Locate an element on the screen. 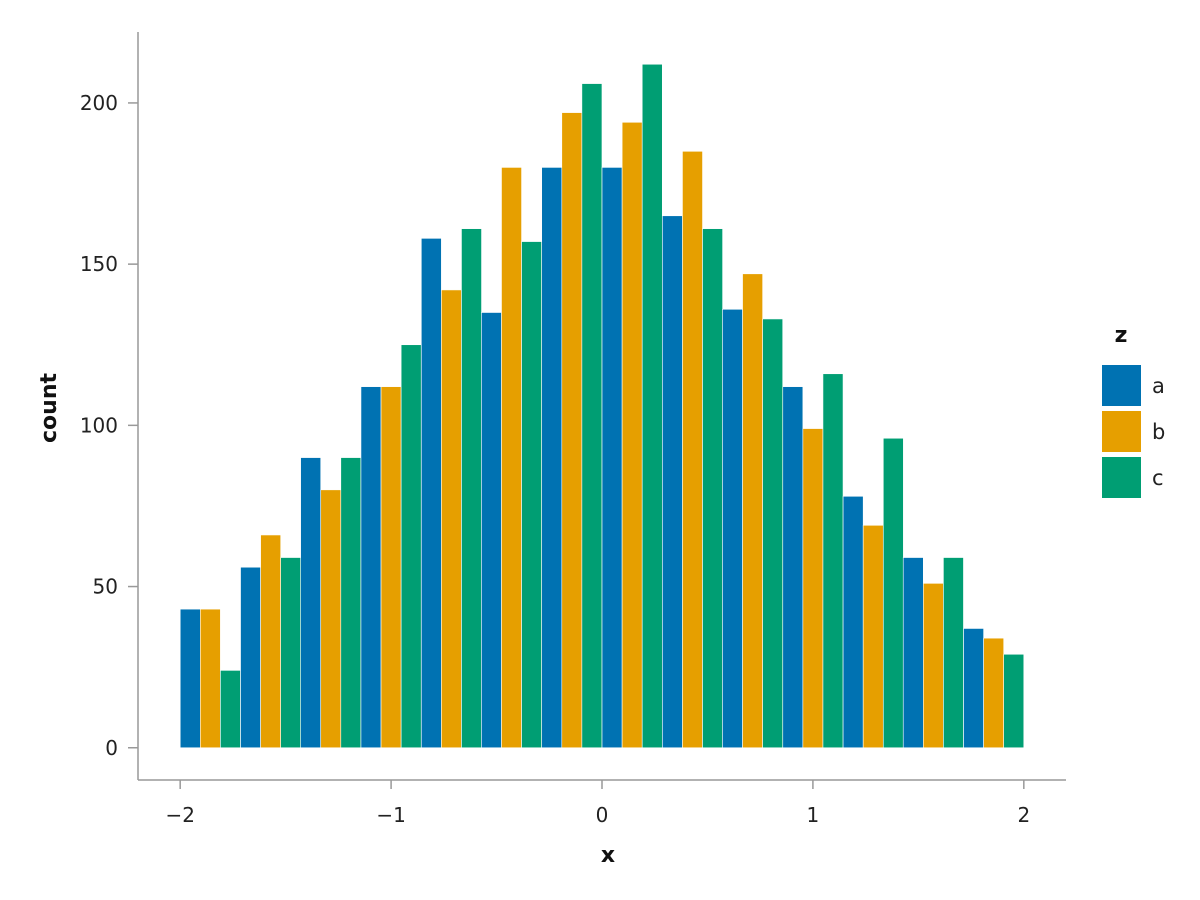 The height and width of the screenshot is (900, 1200). y-tick-label: 0 is located at coordinates (111, 748).